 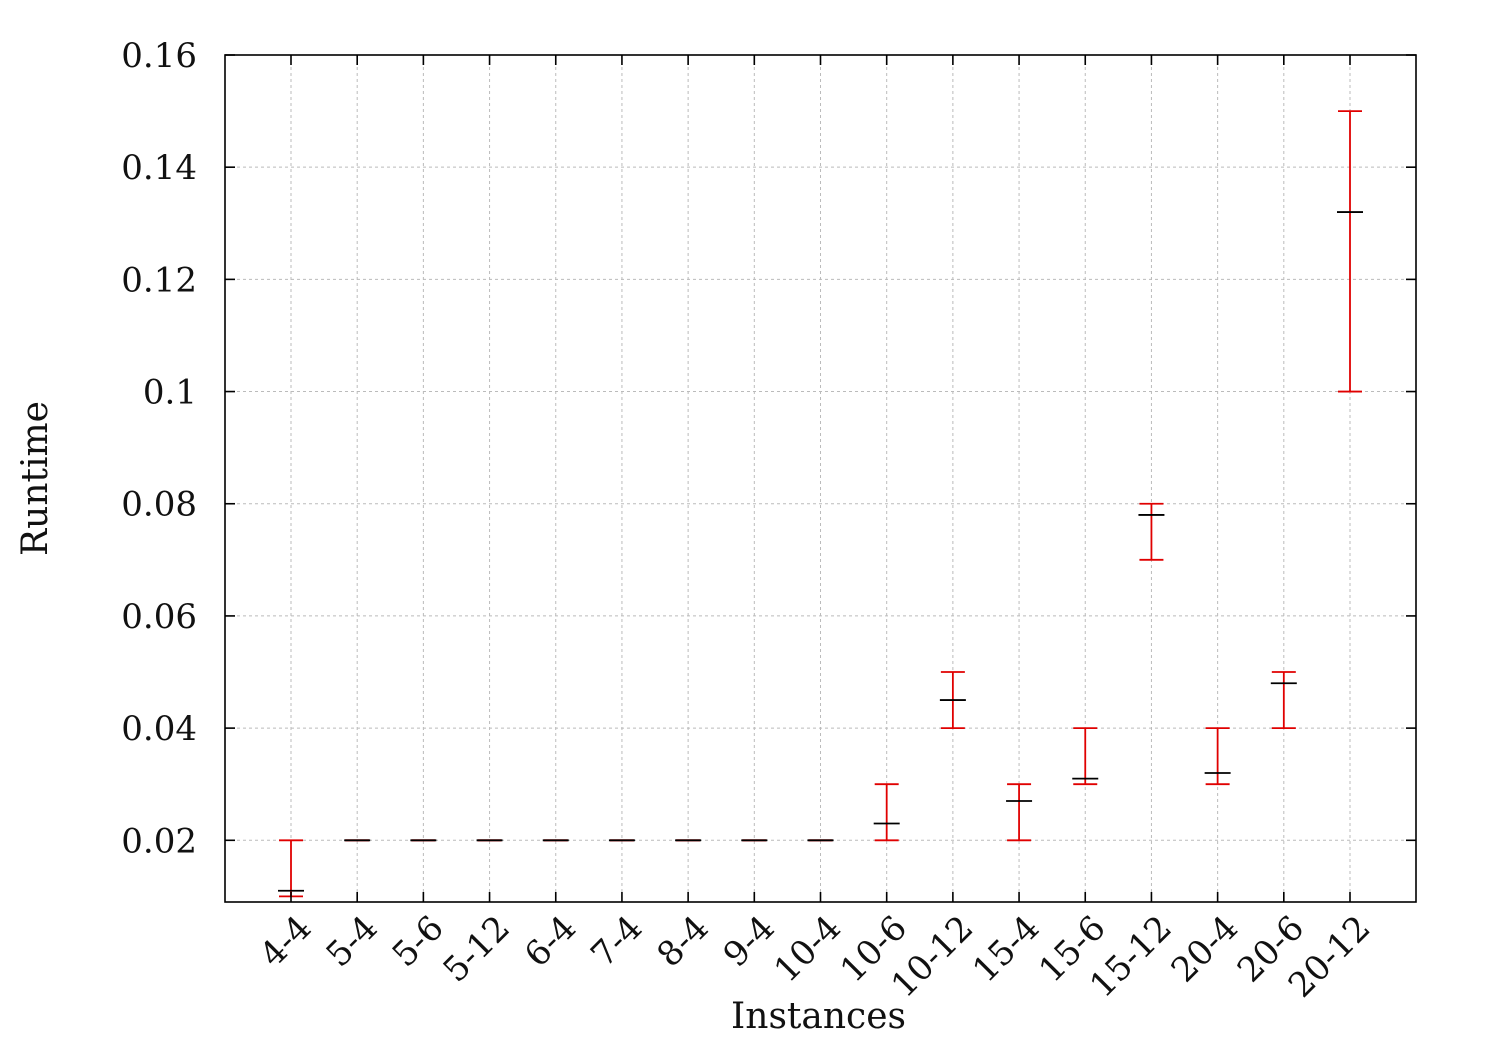 What do you see at coordinates (35, 478) in the screenshot?
I see `y-axis-title: Runtime` at bounding box center [35, 478].